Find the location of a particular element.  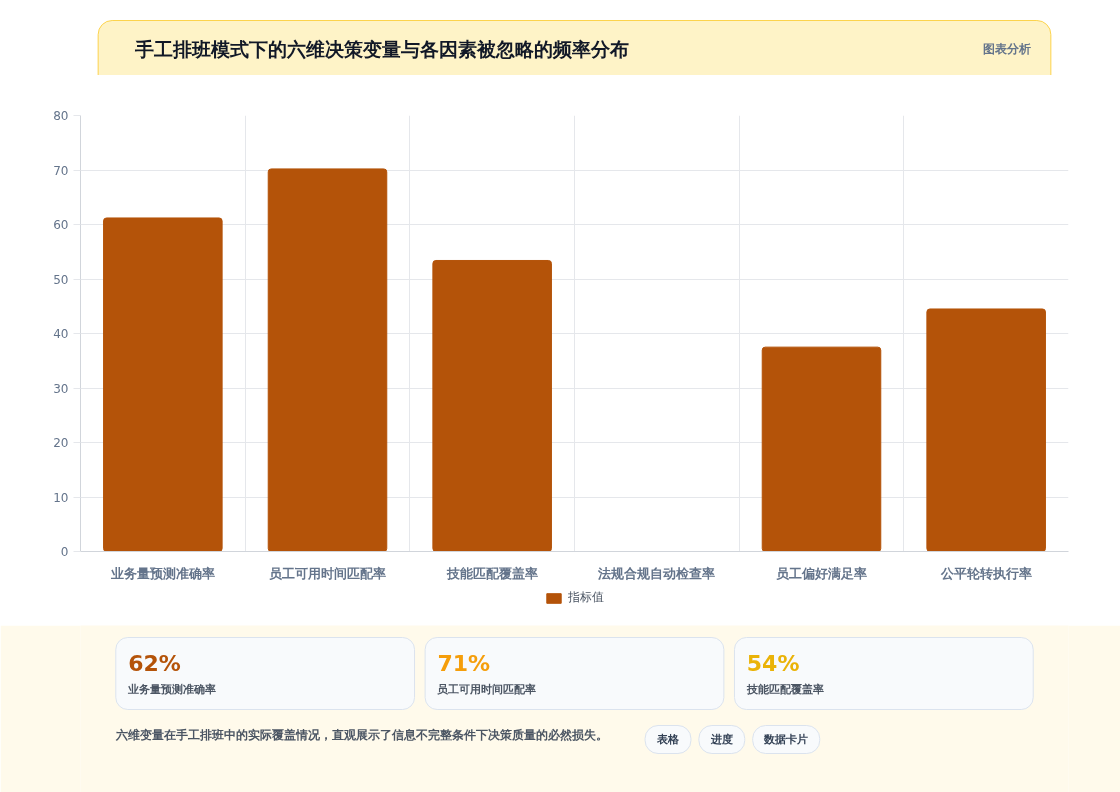

y-tick-label: 40 is located at coordinates (61, 334).